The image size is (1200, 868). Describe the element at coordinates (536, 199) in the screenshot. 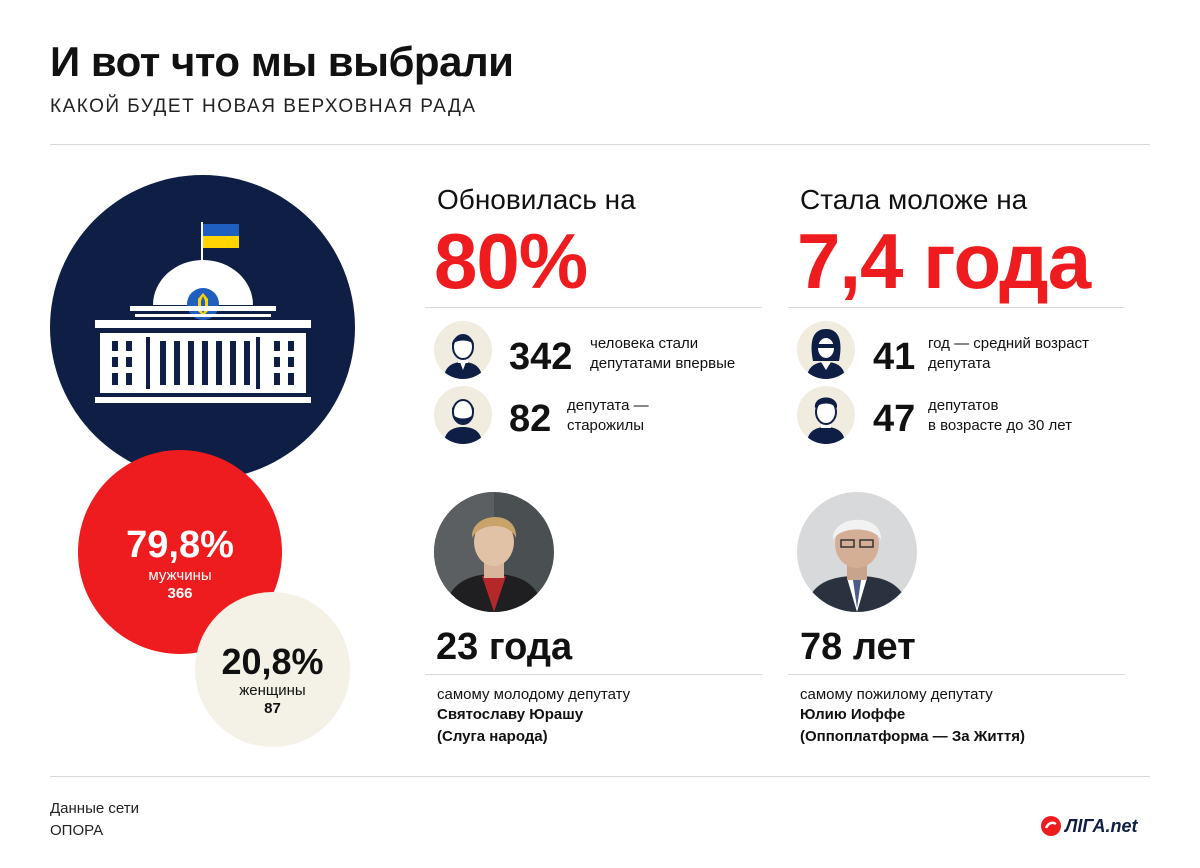

I see `renewal-label: Обновилась на` at that location.